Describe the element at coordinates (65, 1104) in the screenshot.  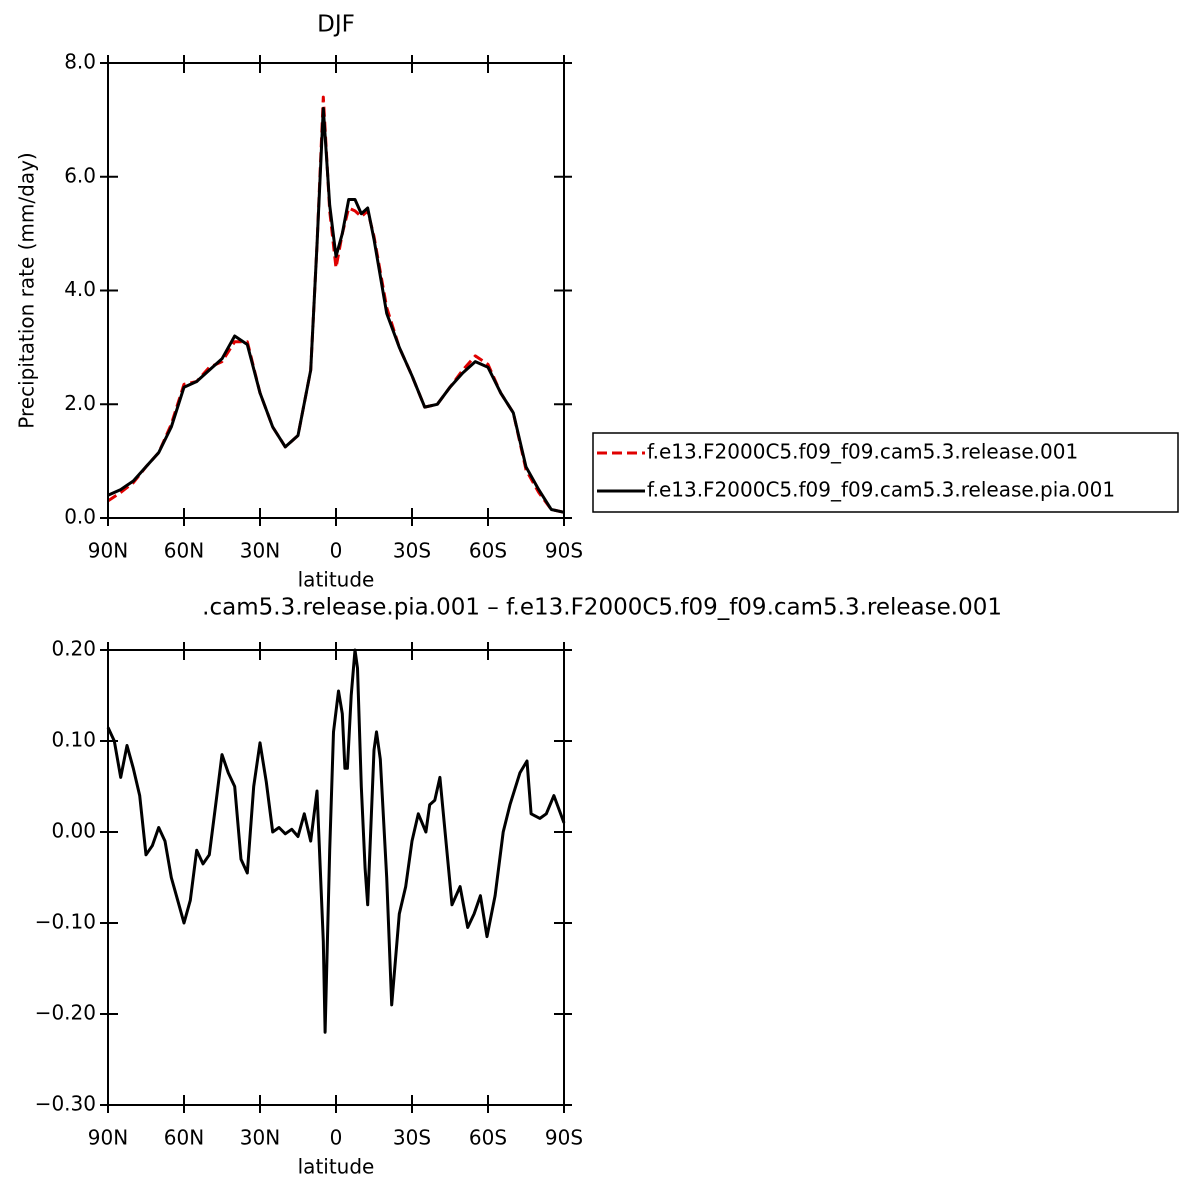
I see `y-tick-label: −0.30` at that location.